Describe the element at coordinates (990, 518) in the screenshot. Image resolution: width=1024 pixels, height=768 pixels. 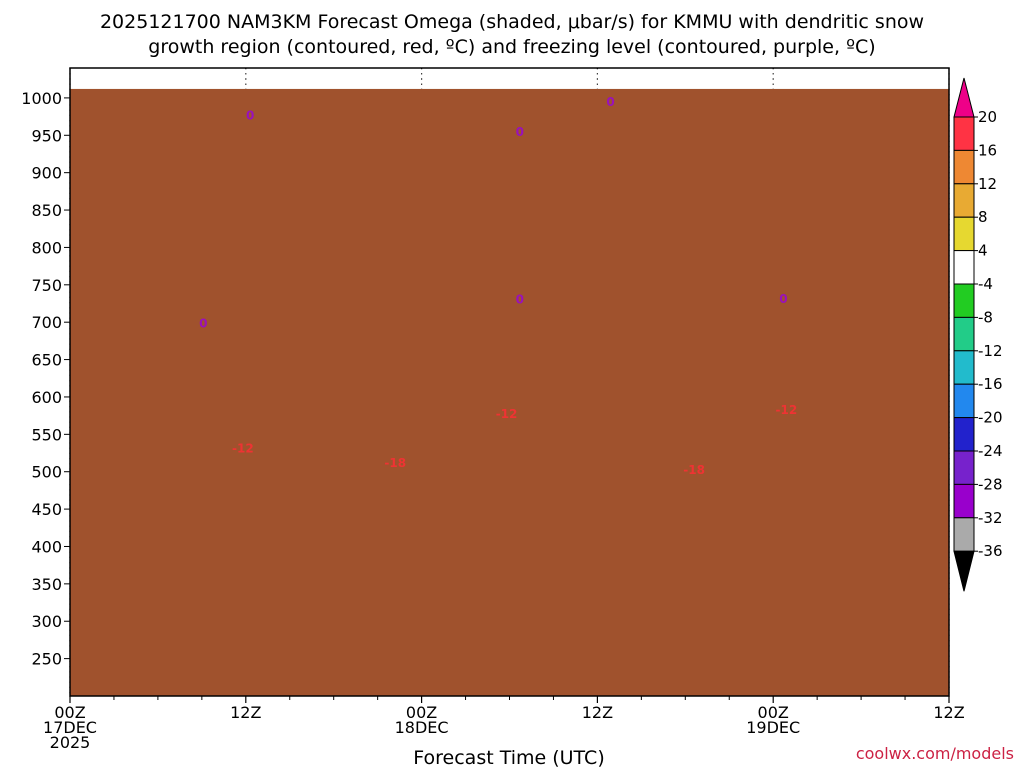
I see `colorbar-label-12: -32` at that location.